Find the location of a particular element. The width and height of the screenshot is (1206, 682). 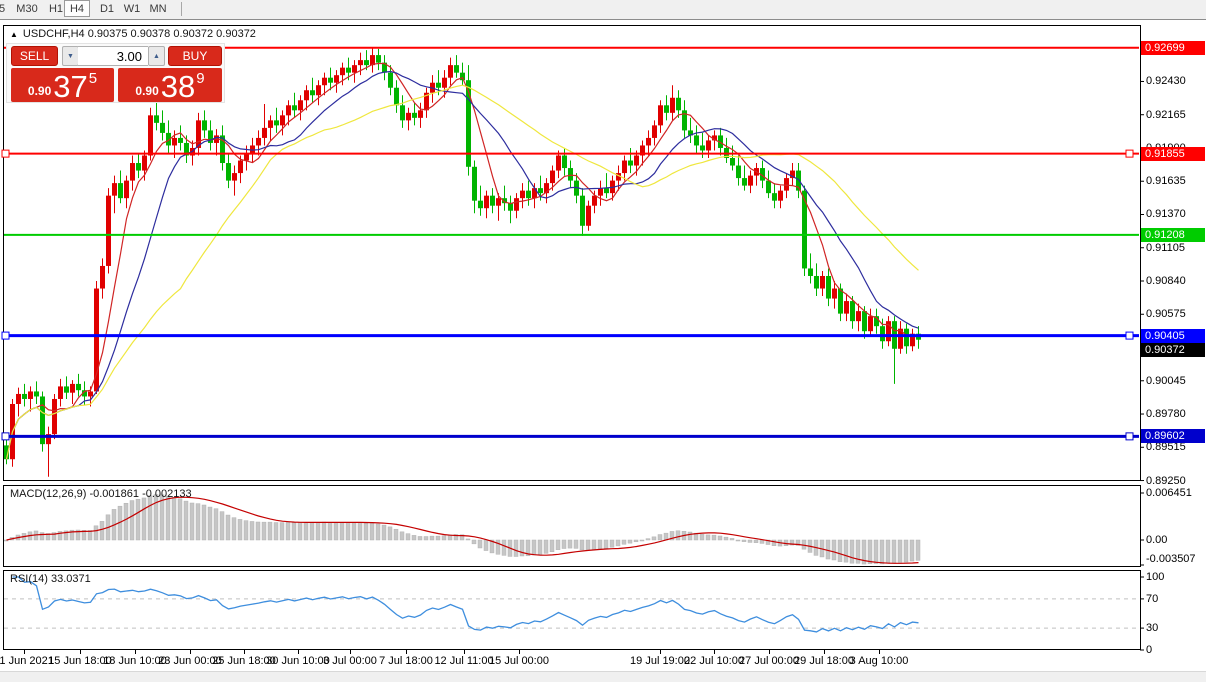

buy-price-prefix: 0.90 is located at coordinates (147, 91).